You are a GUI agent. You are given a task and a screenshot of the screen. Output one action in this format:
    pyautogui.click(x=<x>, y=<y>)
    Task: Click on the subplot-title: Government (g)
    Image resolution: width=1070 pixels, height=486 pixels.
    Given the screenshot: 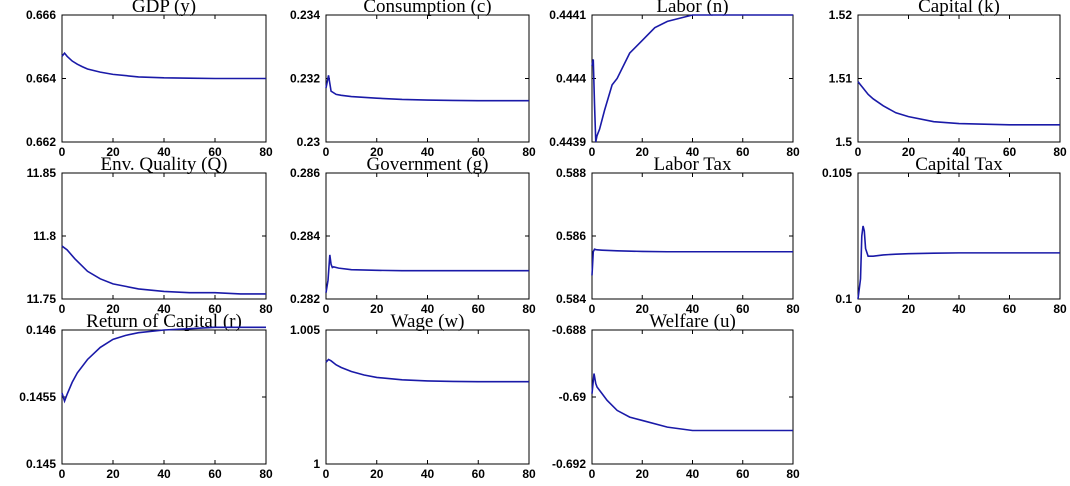 What is the action you would take?
    pyautogui.click(x=428, y=164)
    